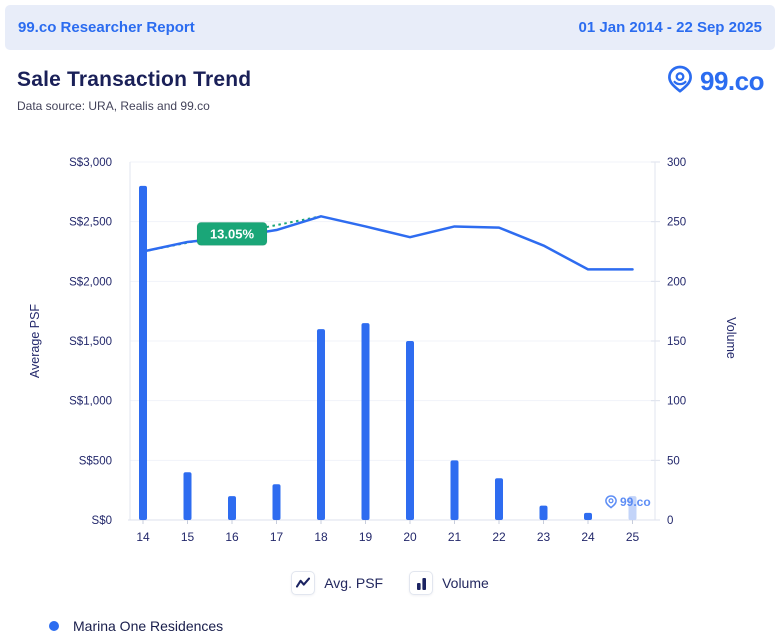 This screenshot has width=780, height=644. What do you see at coordinates (673, 461) in the screenshot?
I see `svg-text: 50` at bounding box center [673, 461].